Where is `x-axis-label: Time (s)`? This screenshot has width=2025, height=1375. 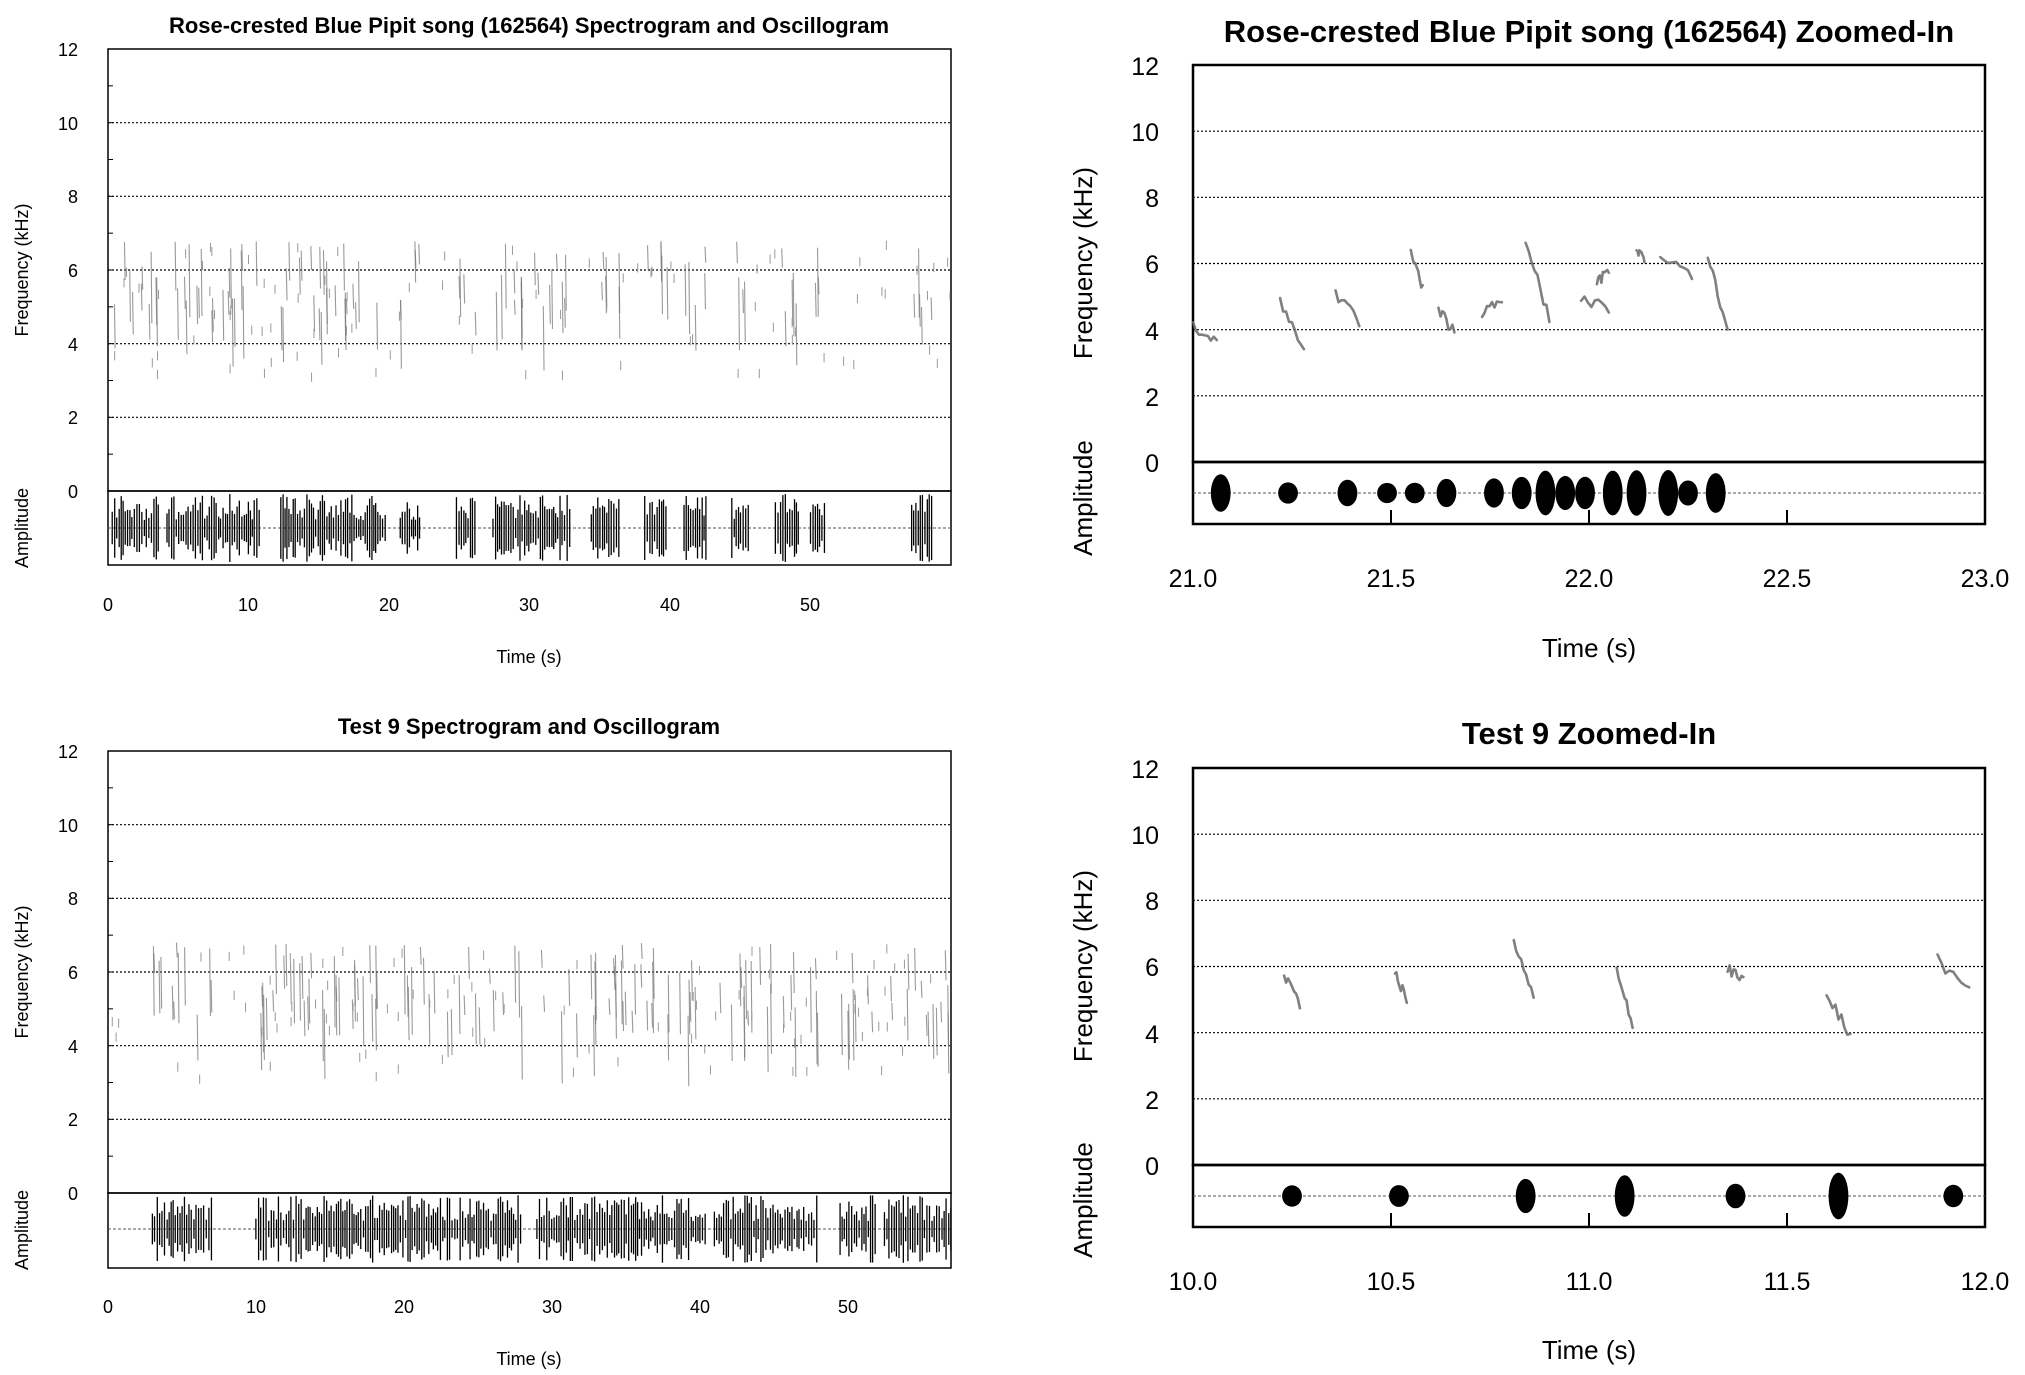
x-axis-label: Time (s) is located at coordinates (1589, 648).